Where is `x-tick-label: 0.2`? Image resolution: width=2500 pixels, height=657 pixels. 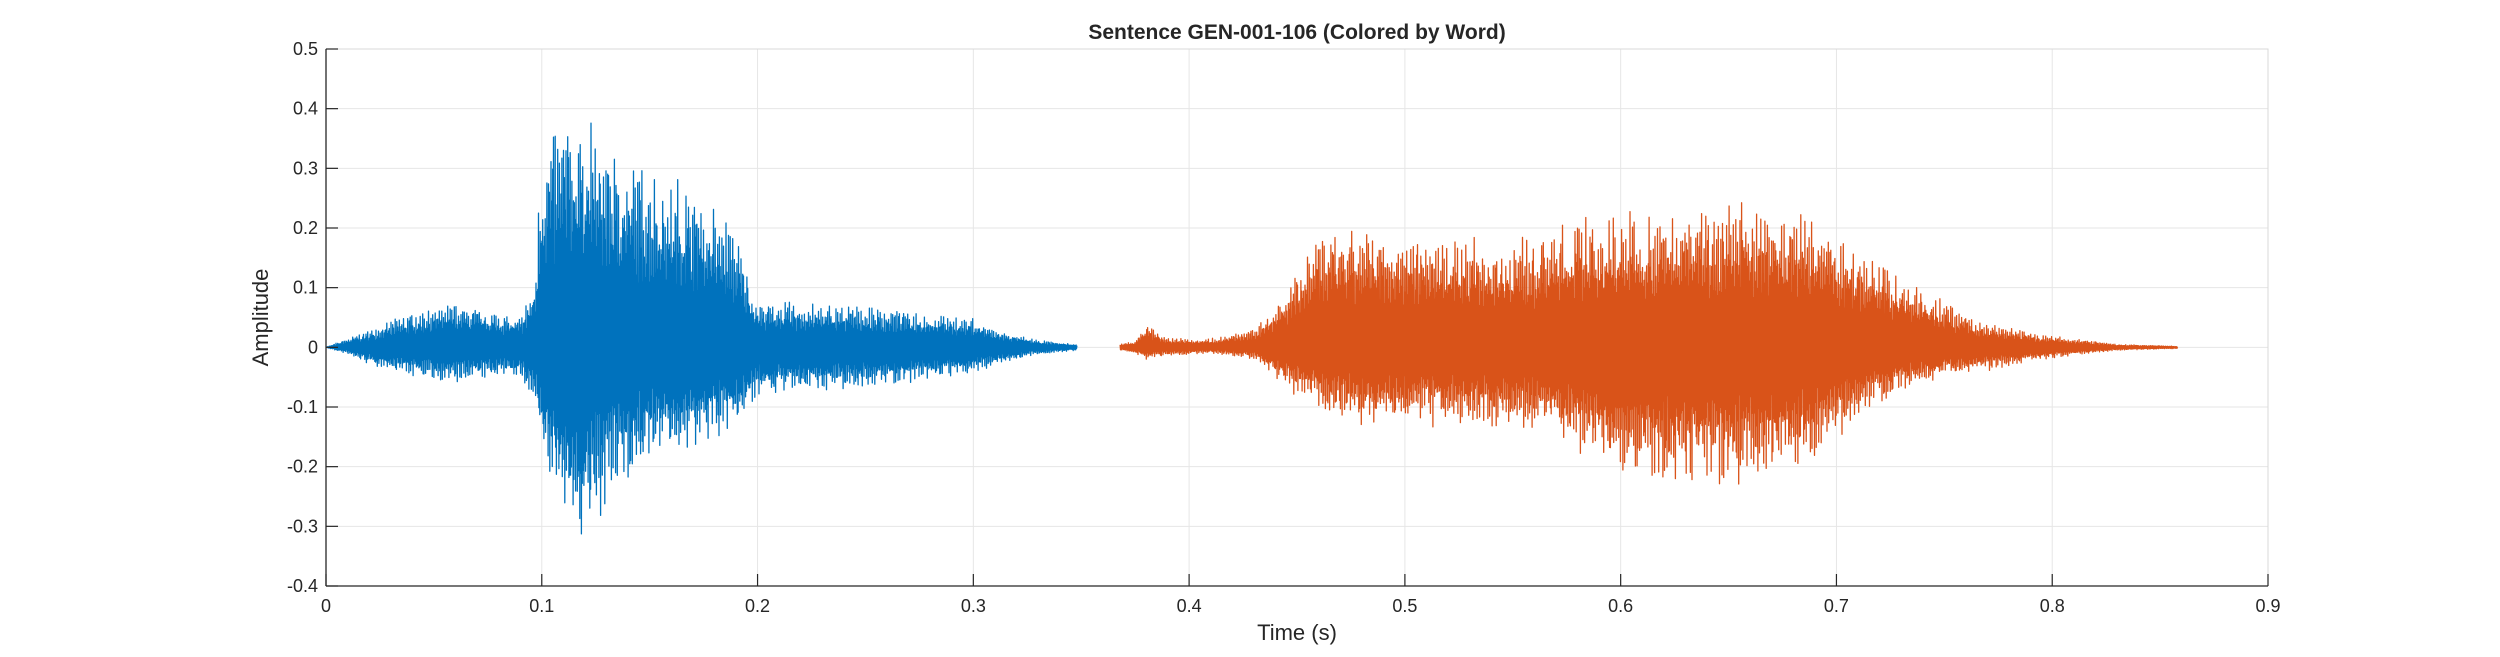 x-tick-label: 0.2 is located at coordinates (757, 606).